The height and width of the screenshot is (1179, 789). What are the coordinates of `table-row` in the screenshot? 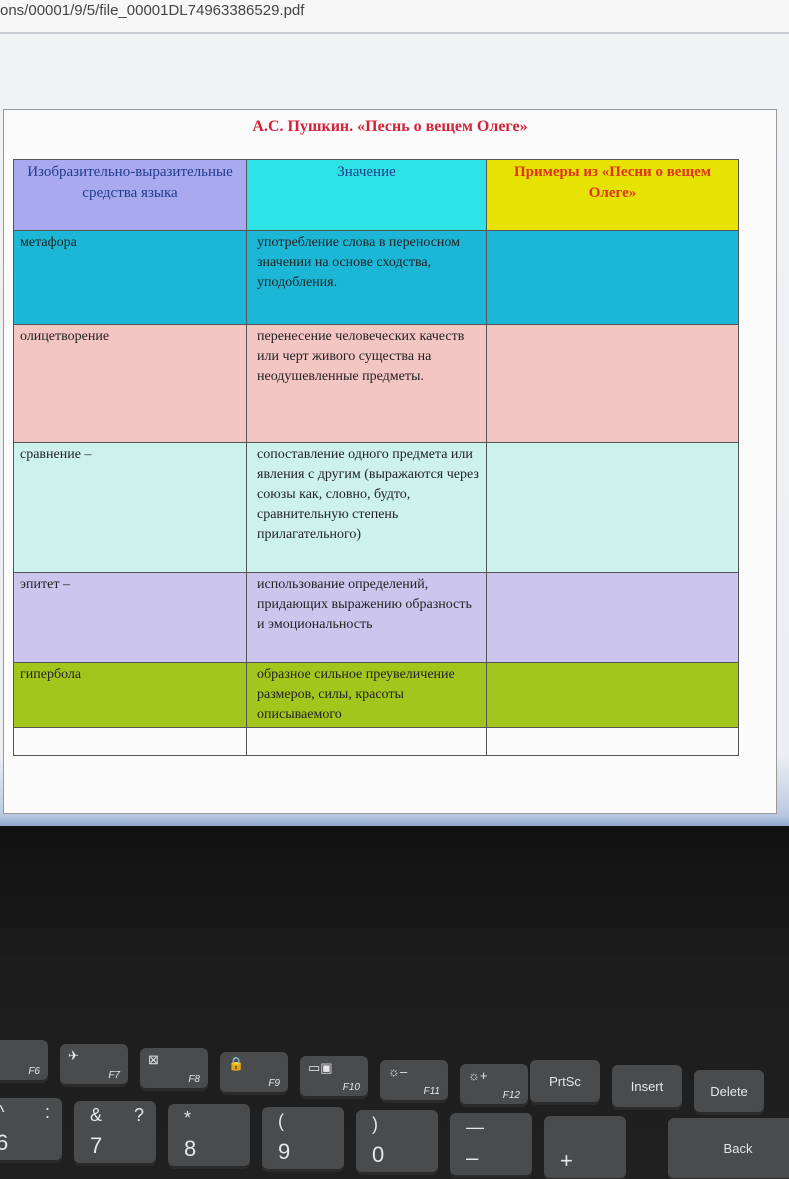 It's located at (376, 741).